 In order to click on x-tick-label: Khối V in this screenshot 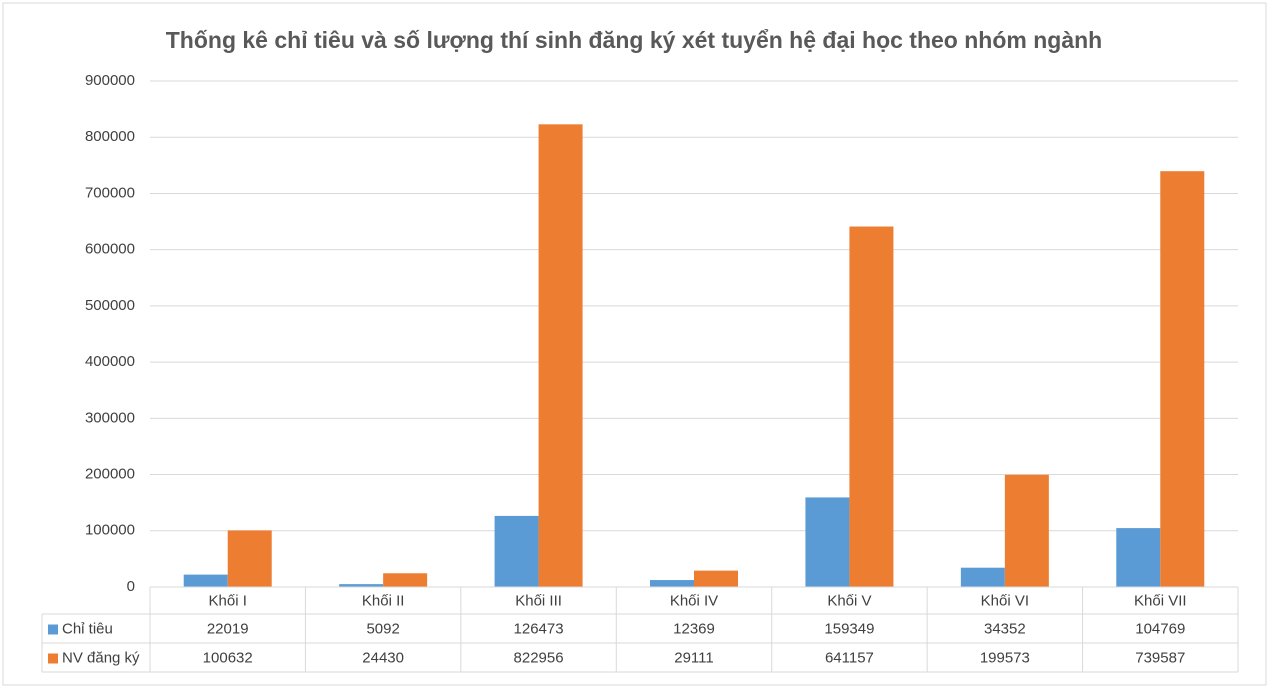, I will do `click(849, 600)`.